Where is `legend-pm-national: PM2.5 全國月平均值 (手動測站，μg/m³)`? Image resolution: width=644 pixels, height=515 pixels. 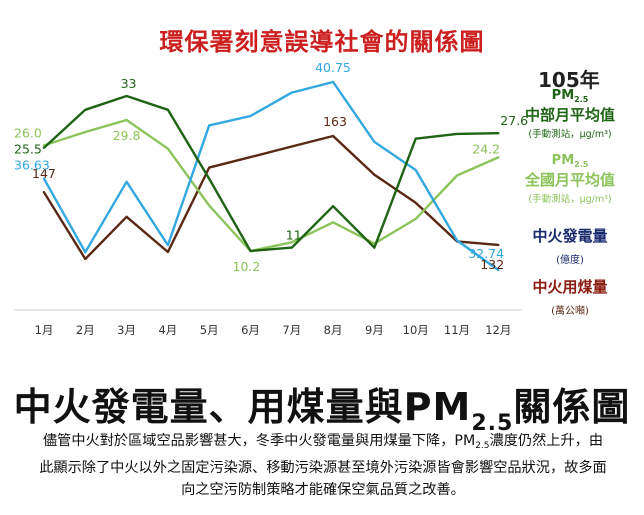
legend-pm-national: PM2.5 全國月平均值 (手動測站，μg/m³) is located at coordinates (570, 179).